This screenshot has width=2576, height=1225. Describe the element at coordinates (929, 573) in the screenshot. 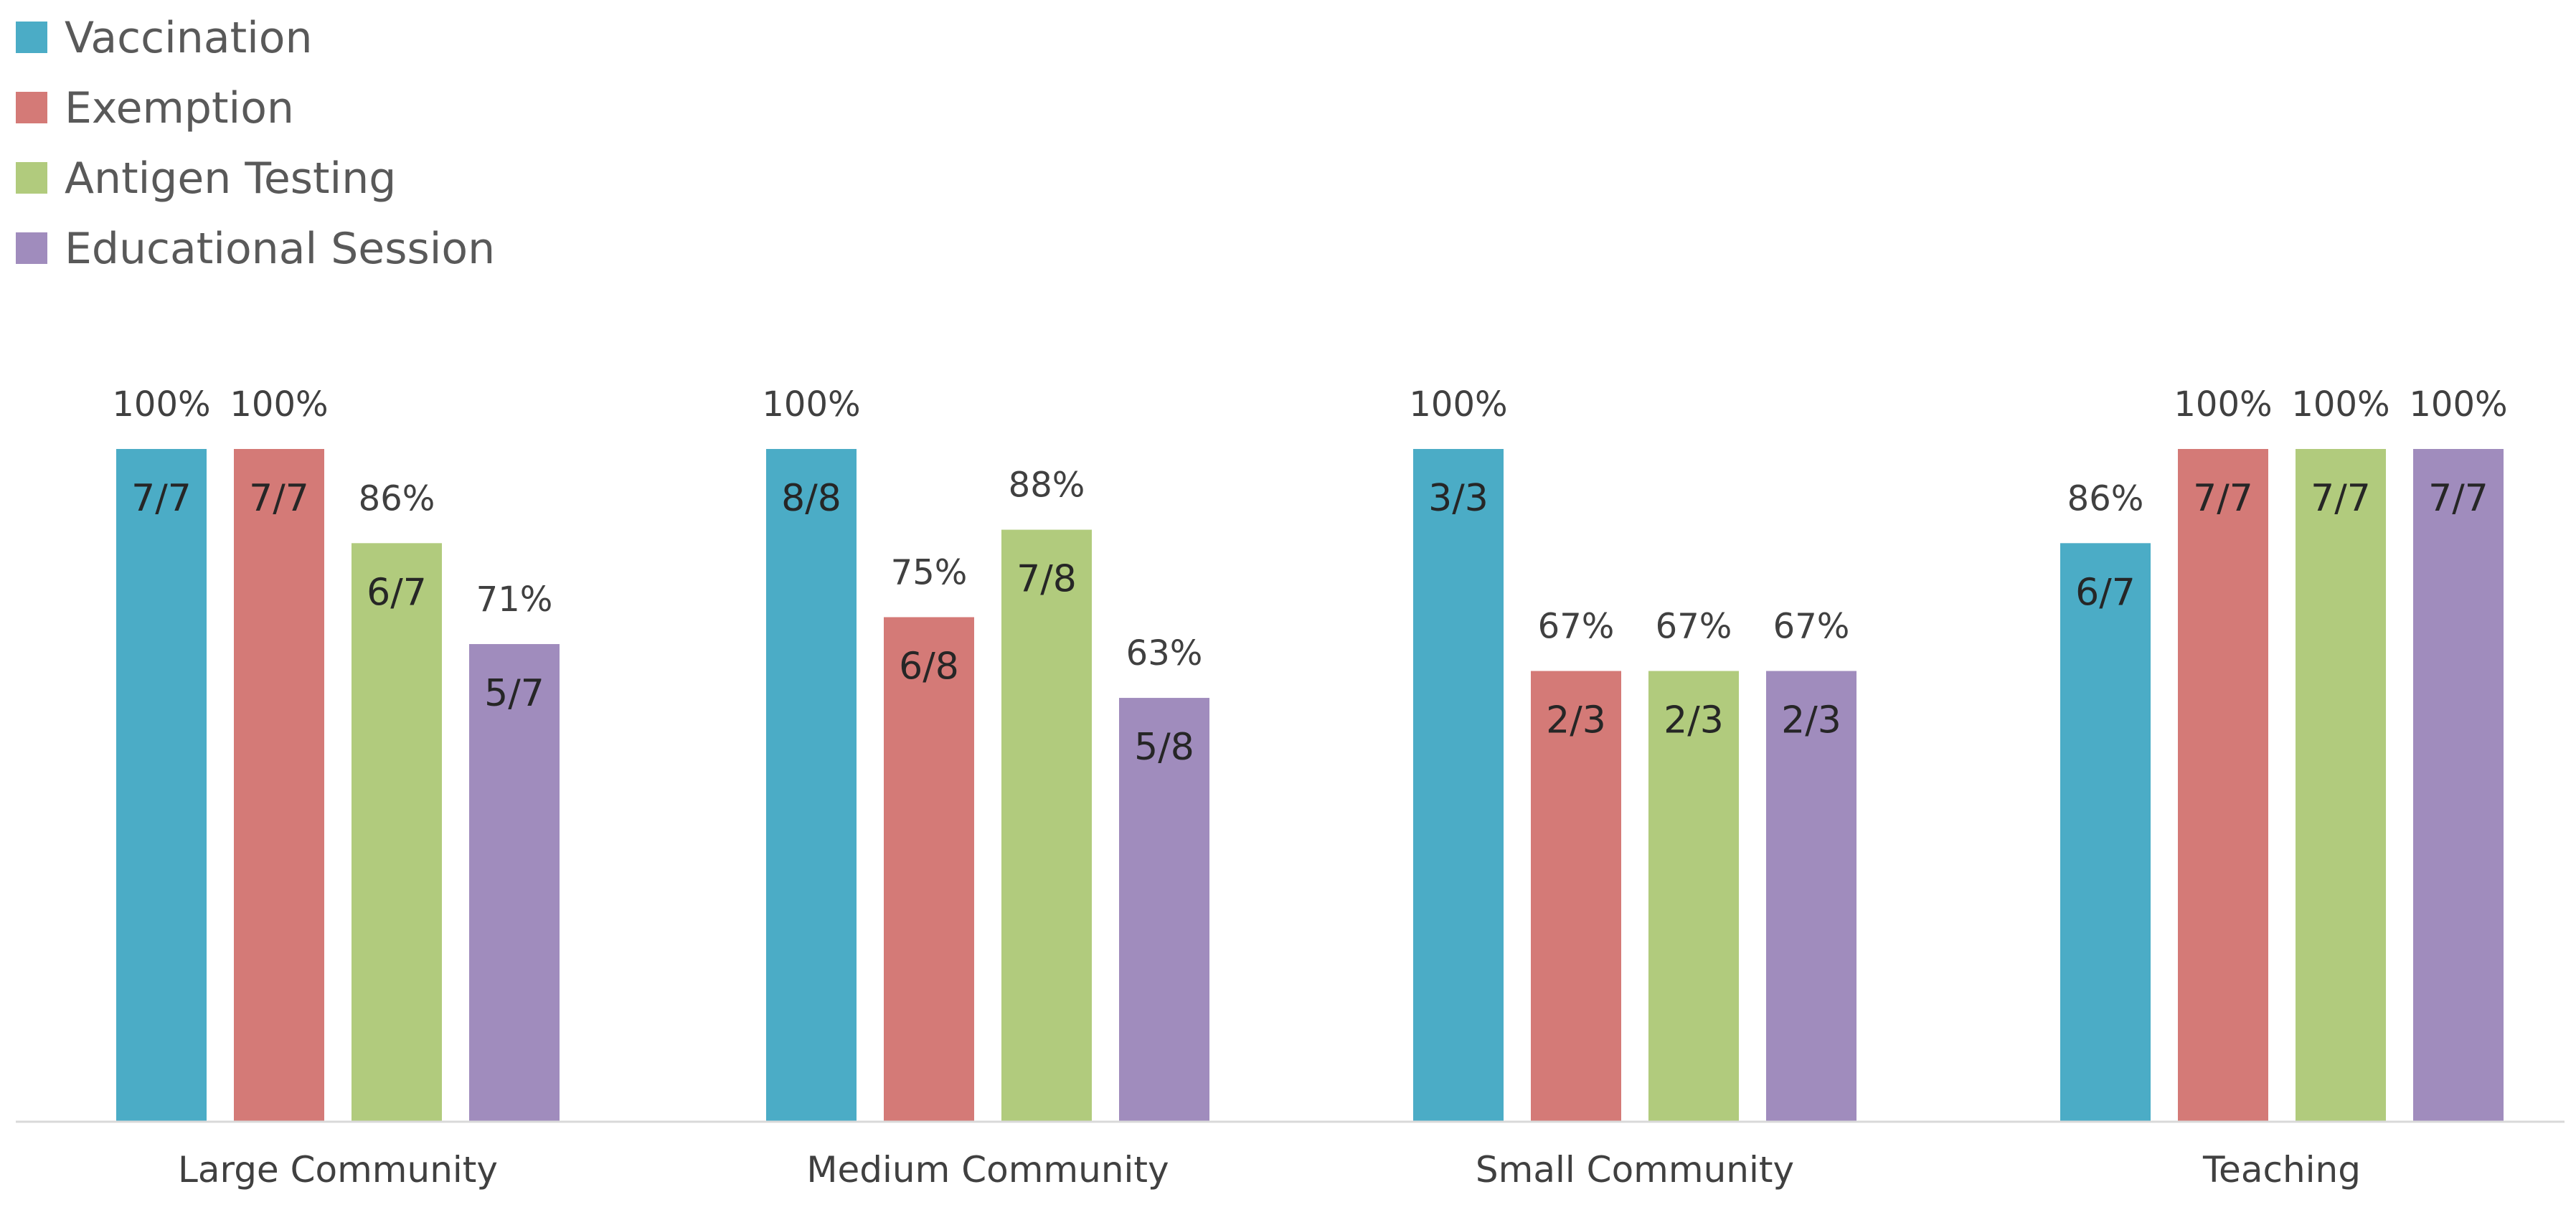

I see `pct-label-medium-community-exemption: 75%` at that location.